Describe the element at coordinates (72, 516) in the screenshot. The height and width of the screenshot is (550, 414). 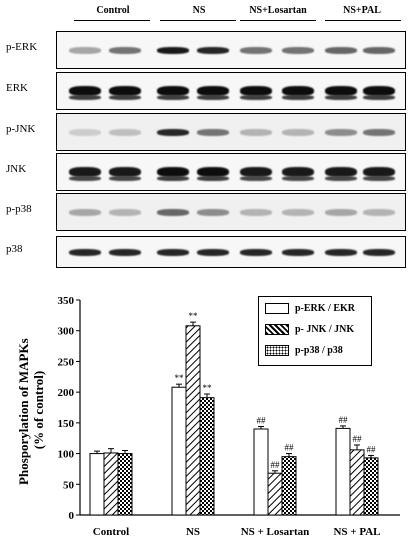
I see `y-tick-label: 0` at that location.